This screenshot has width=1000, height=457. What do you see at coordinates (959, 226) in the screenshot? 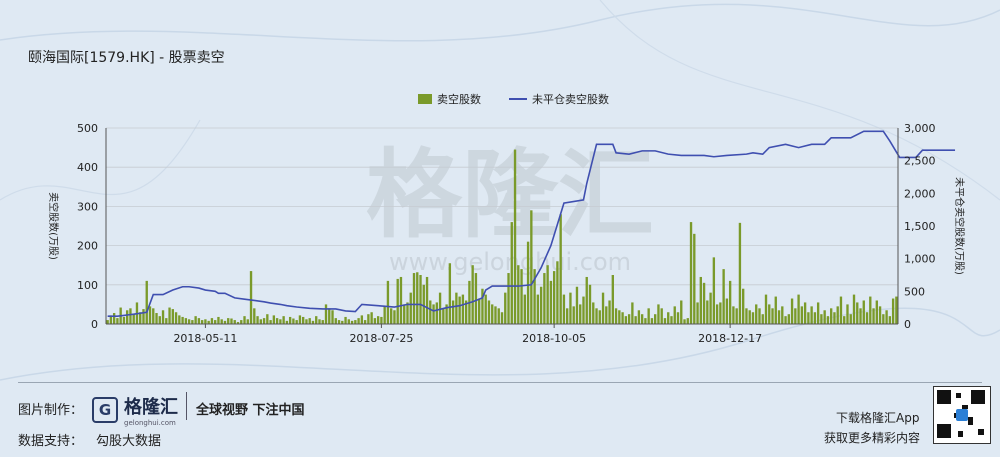
I see `y-axis-label-right: 未平仓卖空股数(万股)` at bounding box center [959, 226].